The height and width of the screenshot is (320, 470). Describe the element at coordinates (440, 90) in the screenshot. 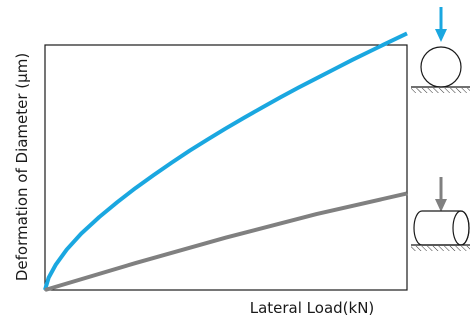

I see `ground-hatch-top` at that location.